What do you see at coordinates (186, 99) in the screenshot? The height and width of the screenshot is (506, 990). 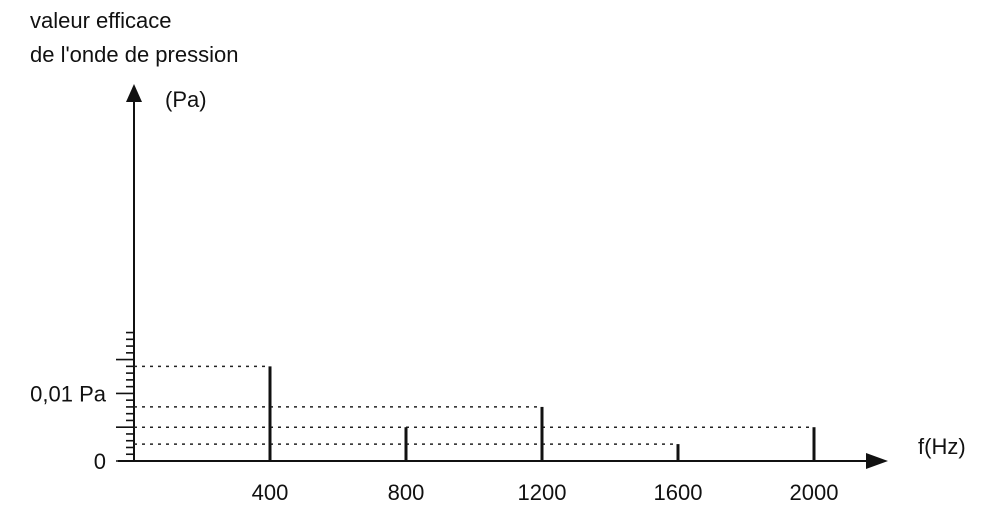 I see `y-axis-unit: (Pa)` at bounding box center [186, 99].